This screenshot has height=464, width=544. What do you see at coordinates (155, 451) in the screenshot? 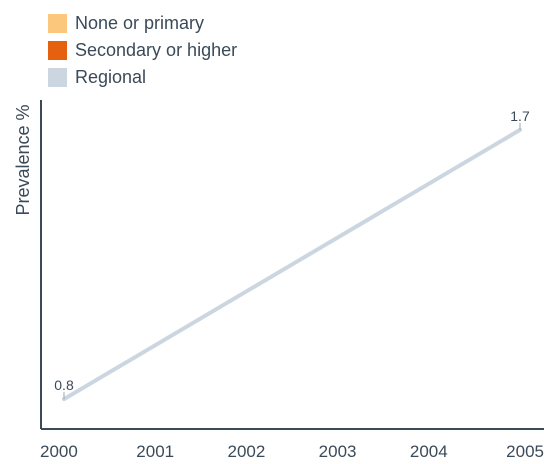
I see `x-tick-label-2001: 2001` at bounding box center [155, 451].